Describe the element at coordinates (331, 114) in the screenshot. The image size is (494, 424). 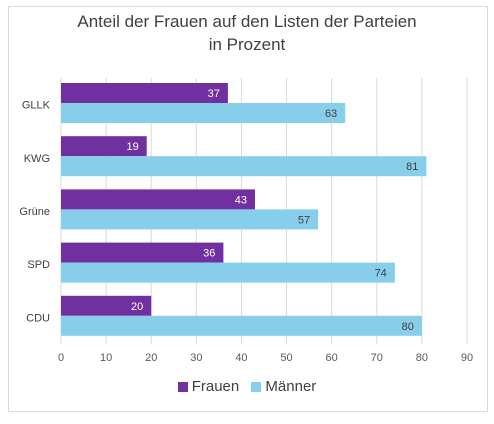
I see `data-label-männer-gllk: 63` at that location.